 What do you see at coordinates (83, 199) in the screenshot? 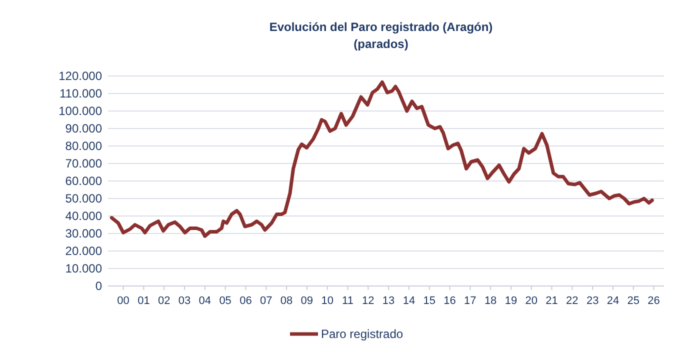
I see `y-tick-label: 50.000` at bounding box center [83, 199].